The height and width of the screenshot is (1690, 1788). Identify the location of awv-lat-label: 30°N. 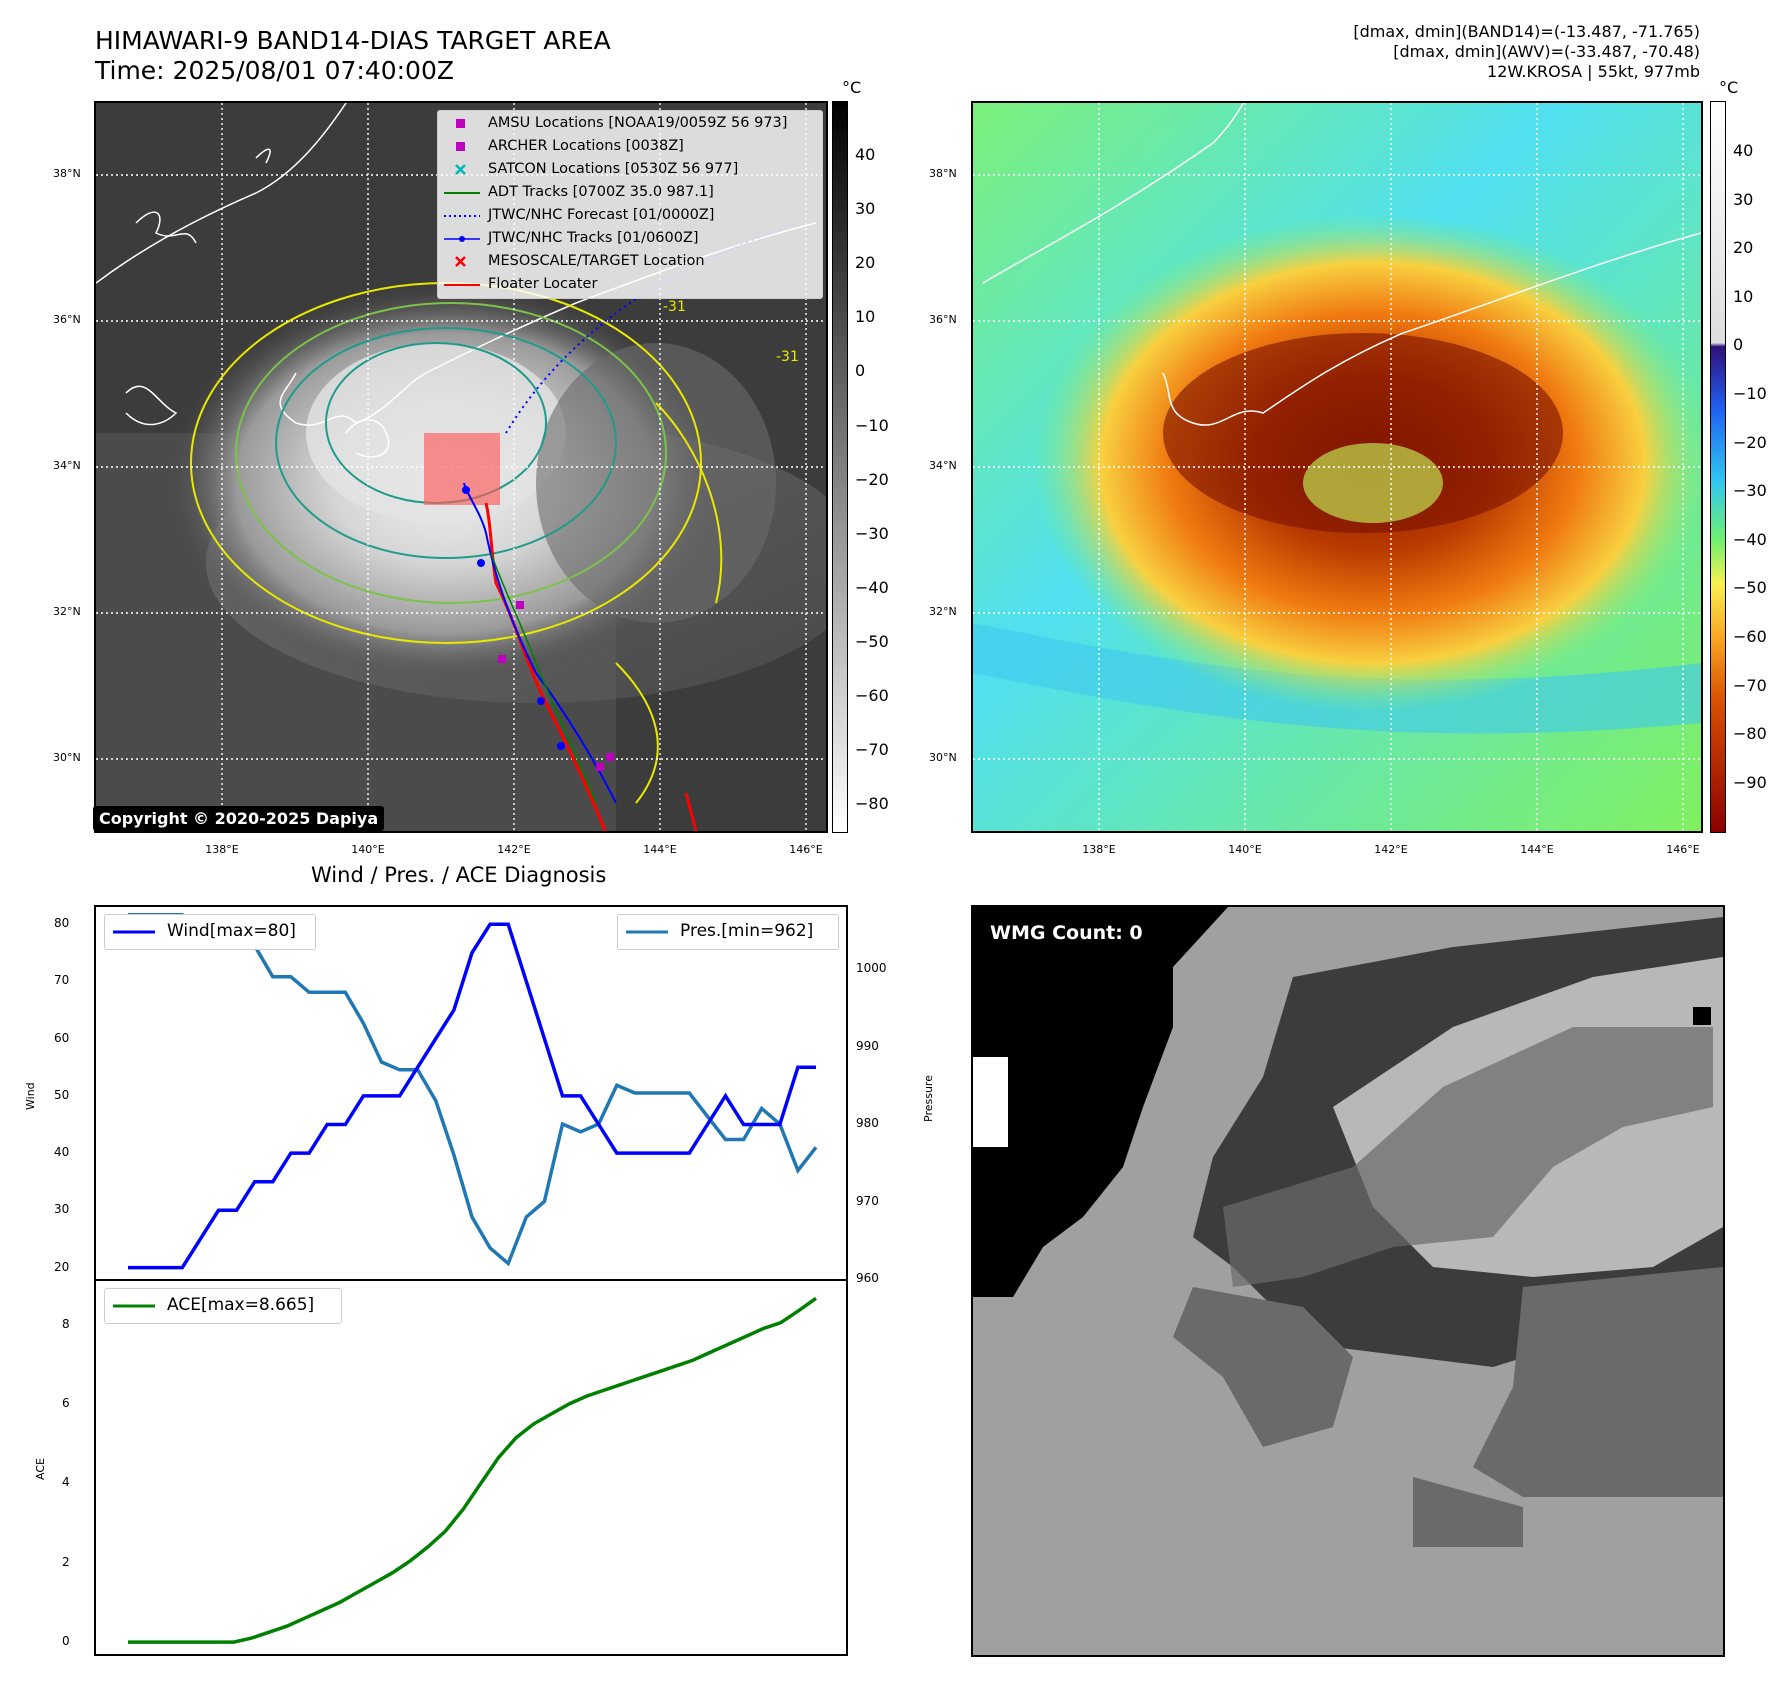
(943, 757).